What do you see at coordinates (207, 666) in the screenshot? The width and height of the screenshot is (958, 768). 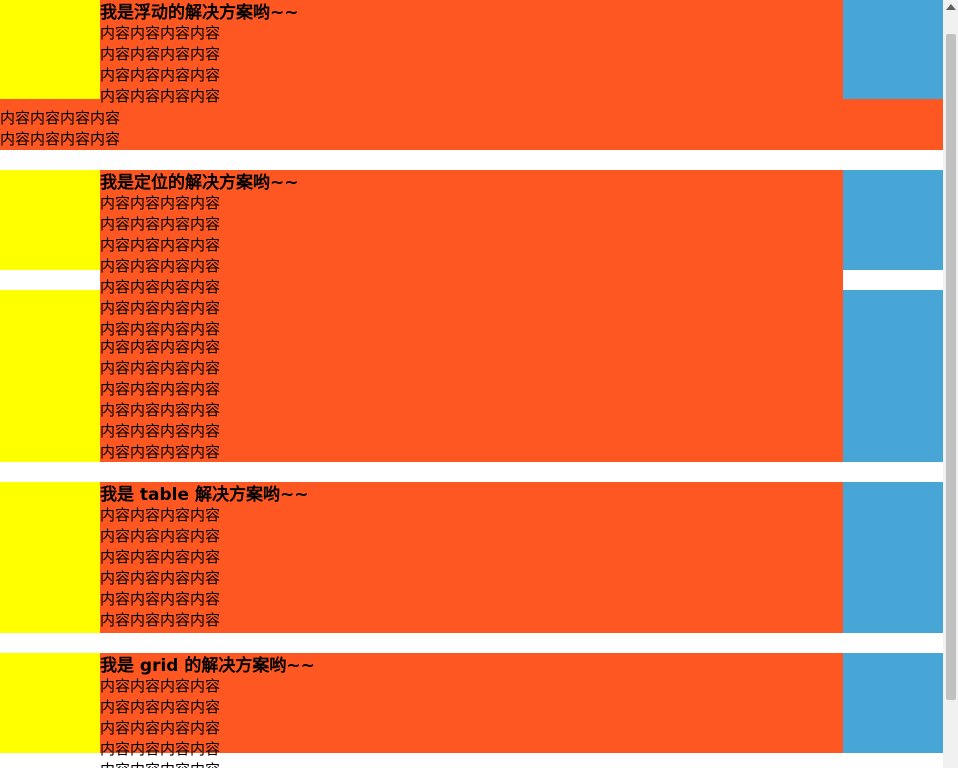 I see `grid-title: 我是 grid 的解决方案哟~~` at bounding box center [207, 666].